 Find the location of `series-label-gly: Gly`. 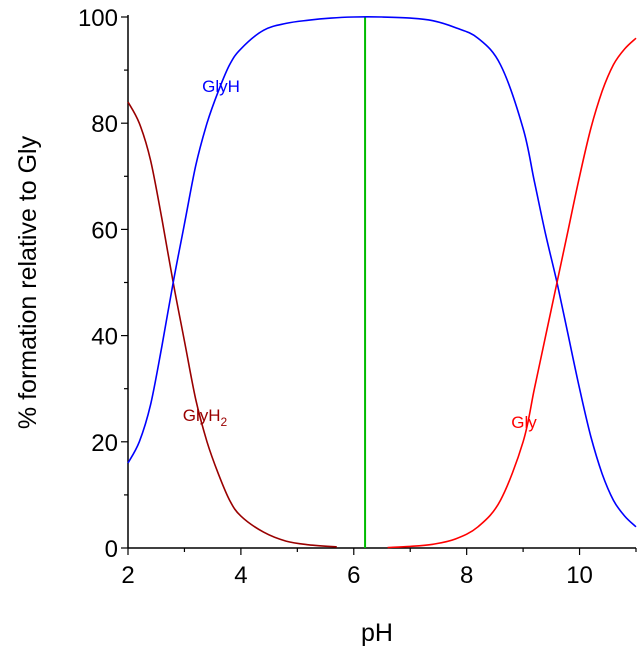

series-label-gly: Gly is located at coordinates (524, 422).